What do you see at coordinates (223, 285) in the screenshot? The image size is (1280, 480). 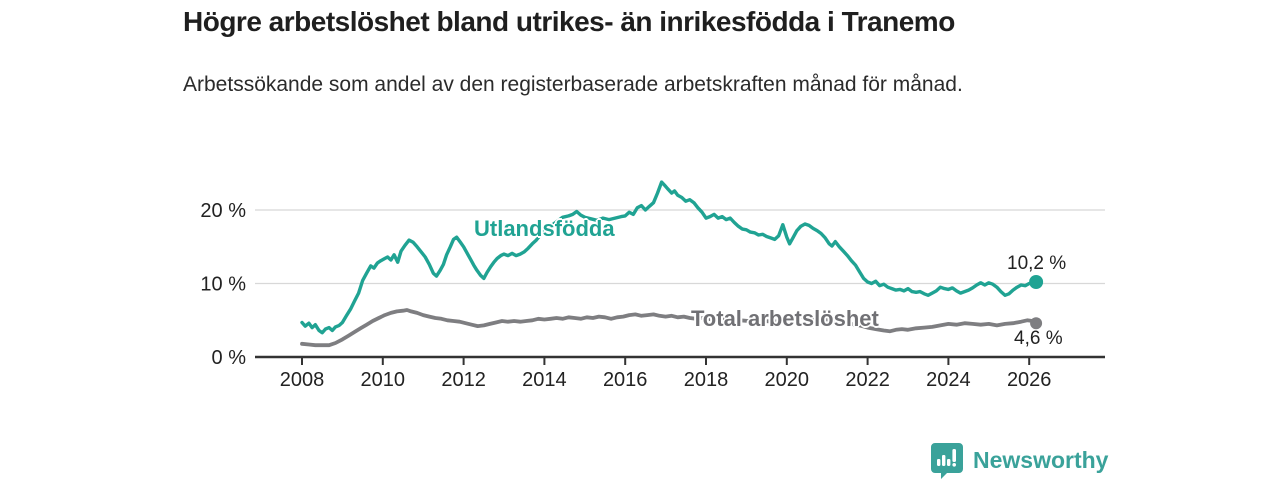 I see `svg-text: 10 %` at bounding box center [223, 285].